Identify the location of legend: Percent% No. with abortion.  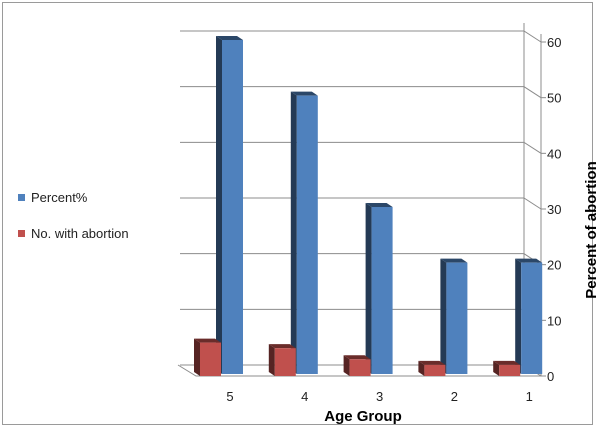
(73, 223).